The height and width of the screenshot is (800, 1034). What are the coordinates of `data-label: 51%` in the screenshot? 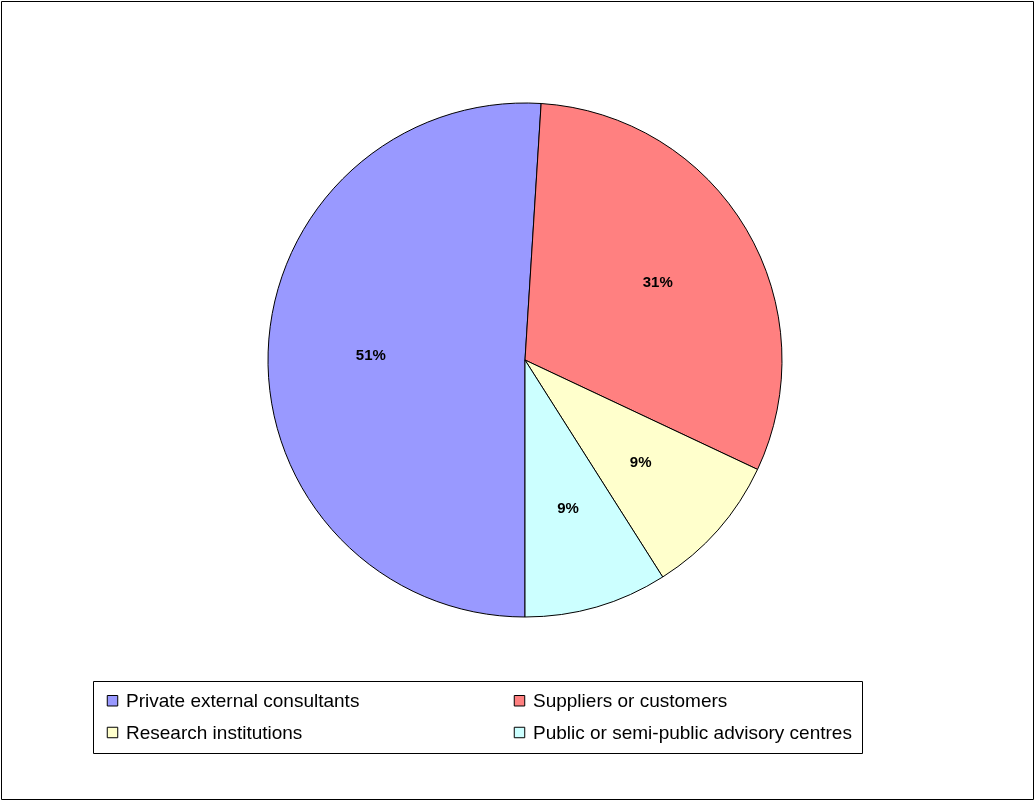 It's located at (370, 355).